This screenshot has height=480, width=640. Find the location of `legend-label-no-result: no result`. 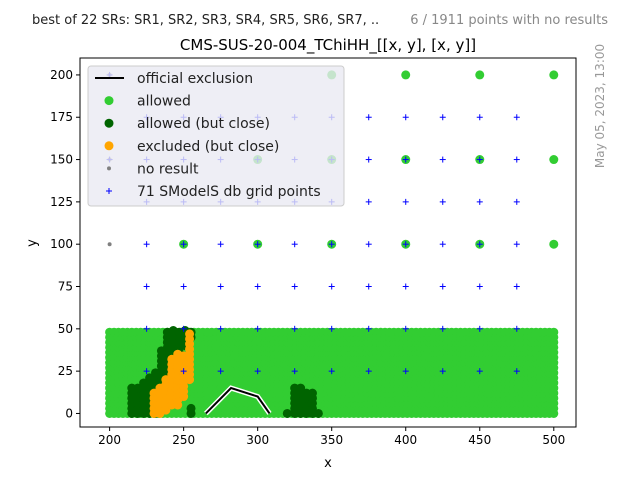

legend-label-no-result: no result is located at coordinates (168, 169).